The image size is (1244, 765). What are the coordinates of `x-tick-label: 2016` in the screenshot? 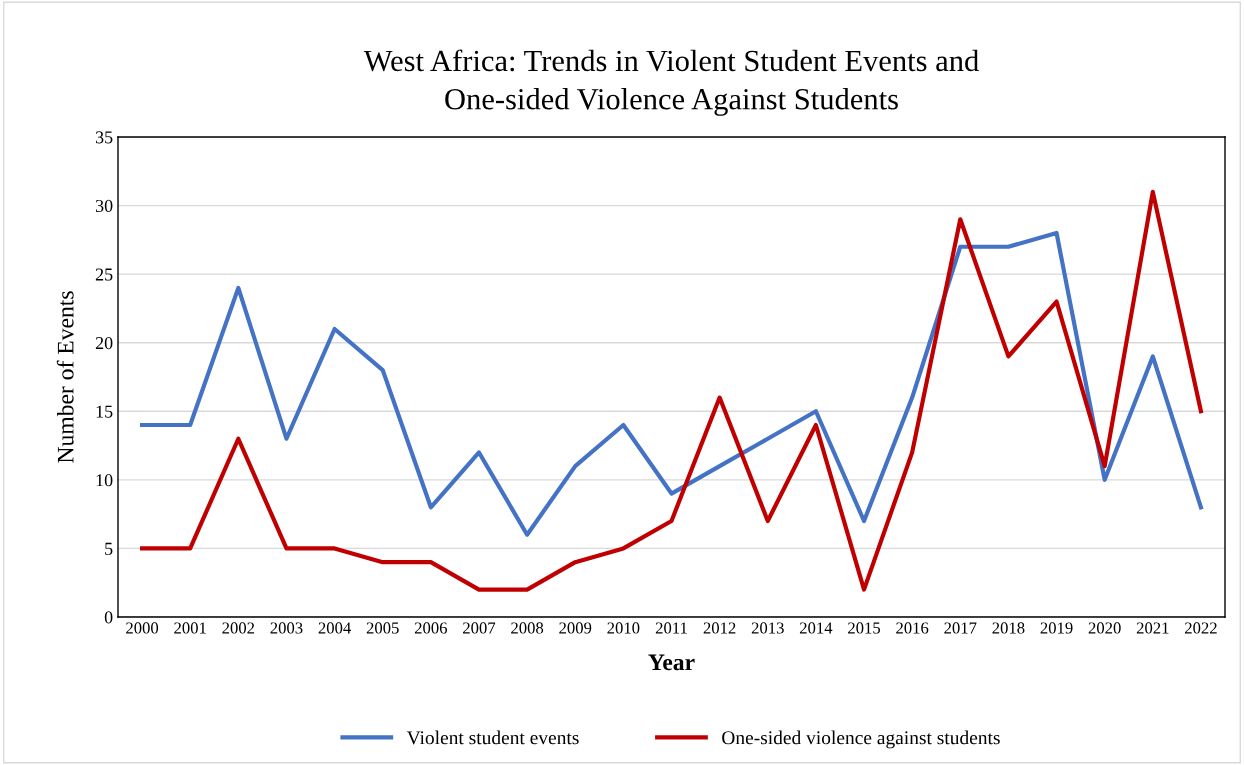 It's located at (912, 628).